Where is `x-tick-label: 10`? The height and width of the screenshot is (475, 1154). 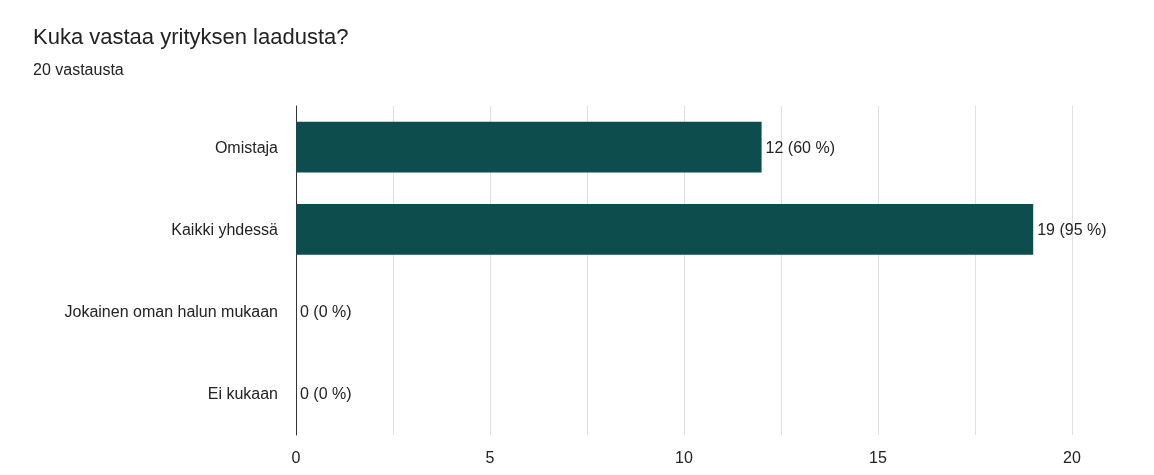 x-tick-label: 10 is located at coordinates (684, 457).